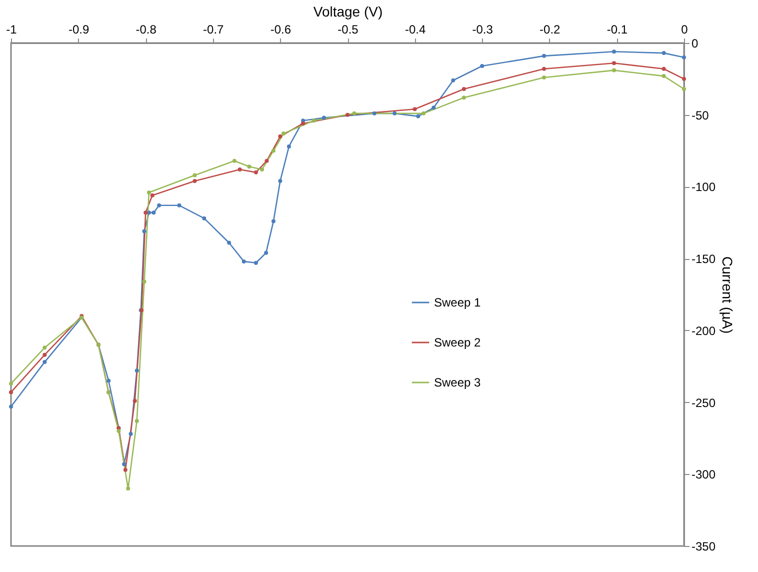 The height and width of the screenshot is (572, 758). I want to click on x-tick-label: -0.8, so click(146, 29).